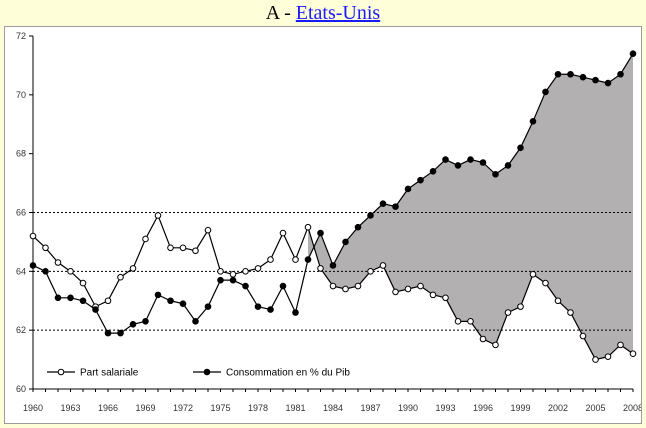 This screenshot has width=646, height=428. What do you see at coordinates (483, 408) in the screenshot?
I see `x-tick-label: 1996` at bounding box center [483, 408].